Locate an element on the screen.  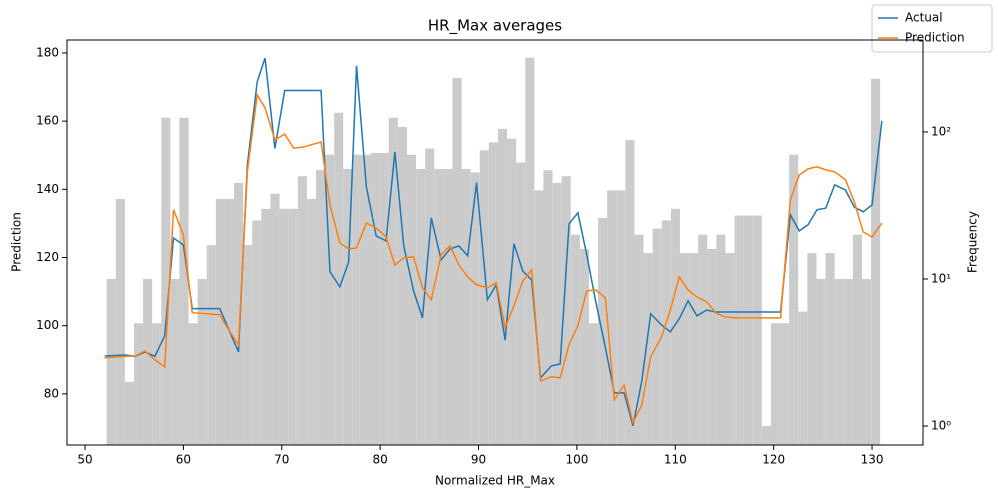
x-tick-label: 50 is located at coordinates (84, 460).